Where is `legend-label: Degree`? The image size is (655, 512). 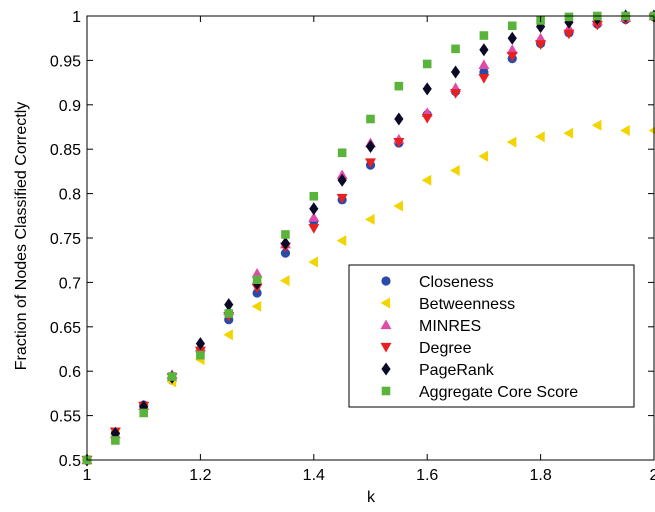 legend-label: Degree is located at coordinates (445, 348).